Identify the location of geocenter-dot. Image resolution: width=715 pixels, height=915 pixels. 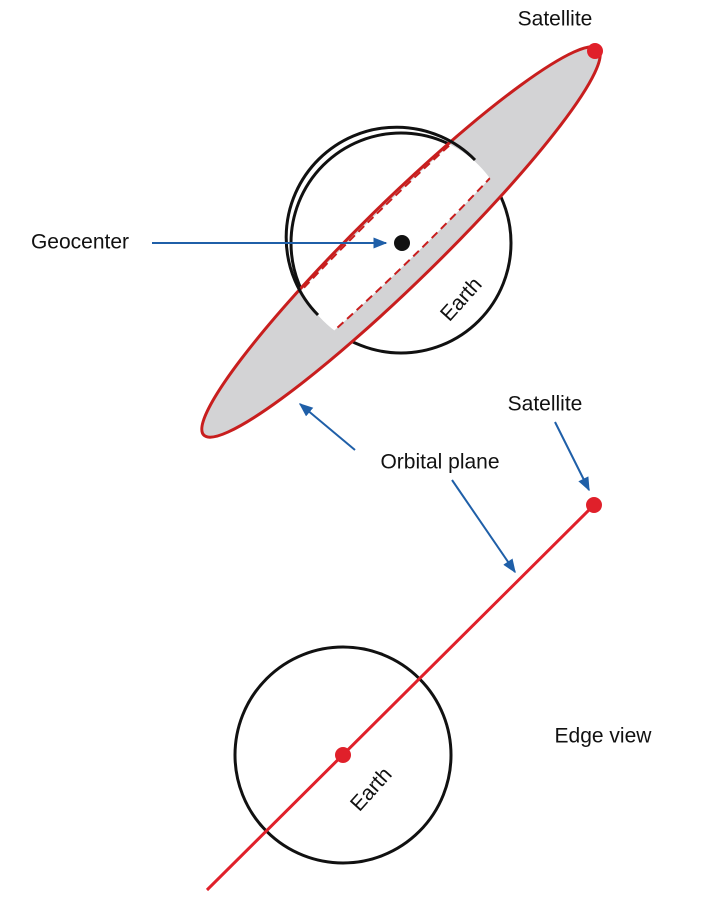
(402, 243).